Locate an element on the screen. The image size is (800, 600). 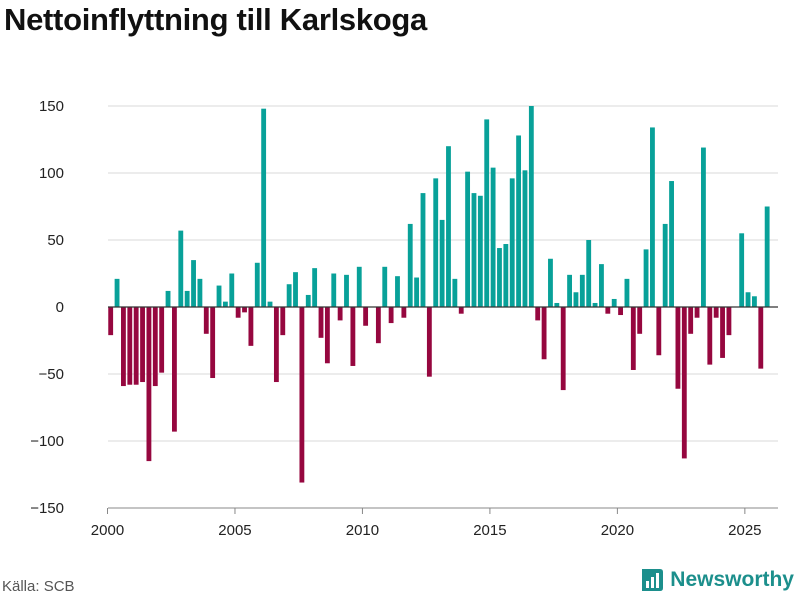
brand-logo: Newsworthy is located at coordinates (717, 580).